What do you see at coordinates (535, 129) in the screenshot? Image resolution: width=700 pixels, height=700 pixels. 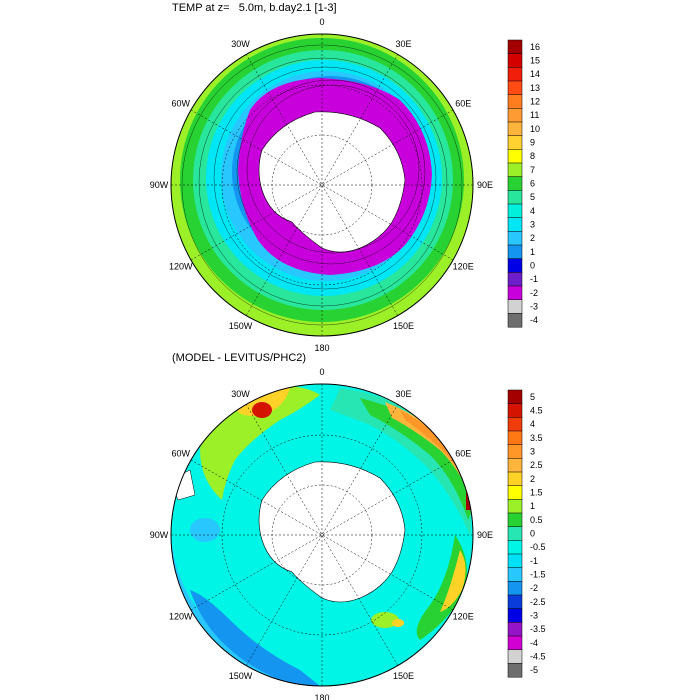 I see `colorbar-label: 10` at bounding box center [535, 129].